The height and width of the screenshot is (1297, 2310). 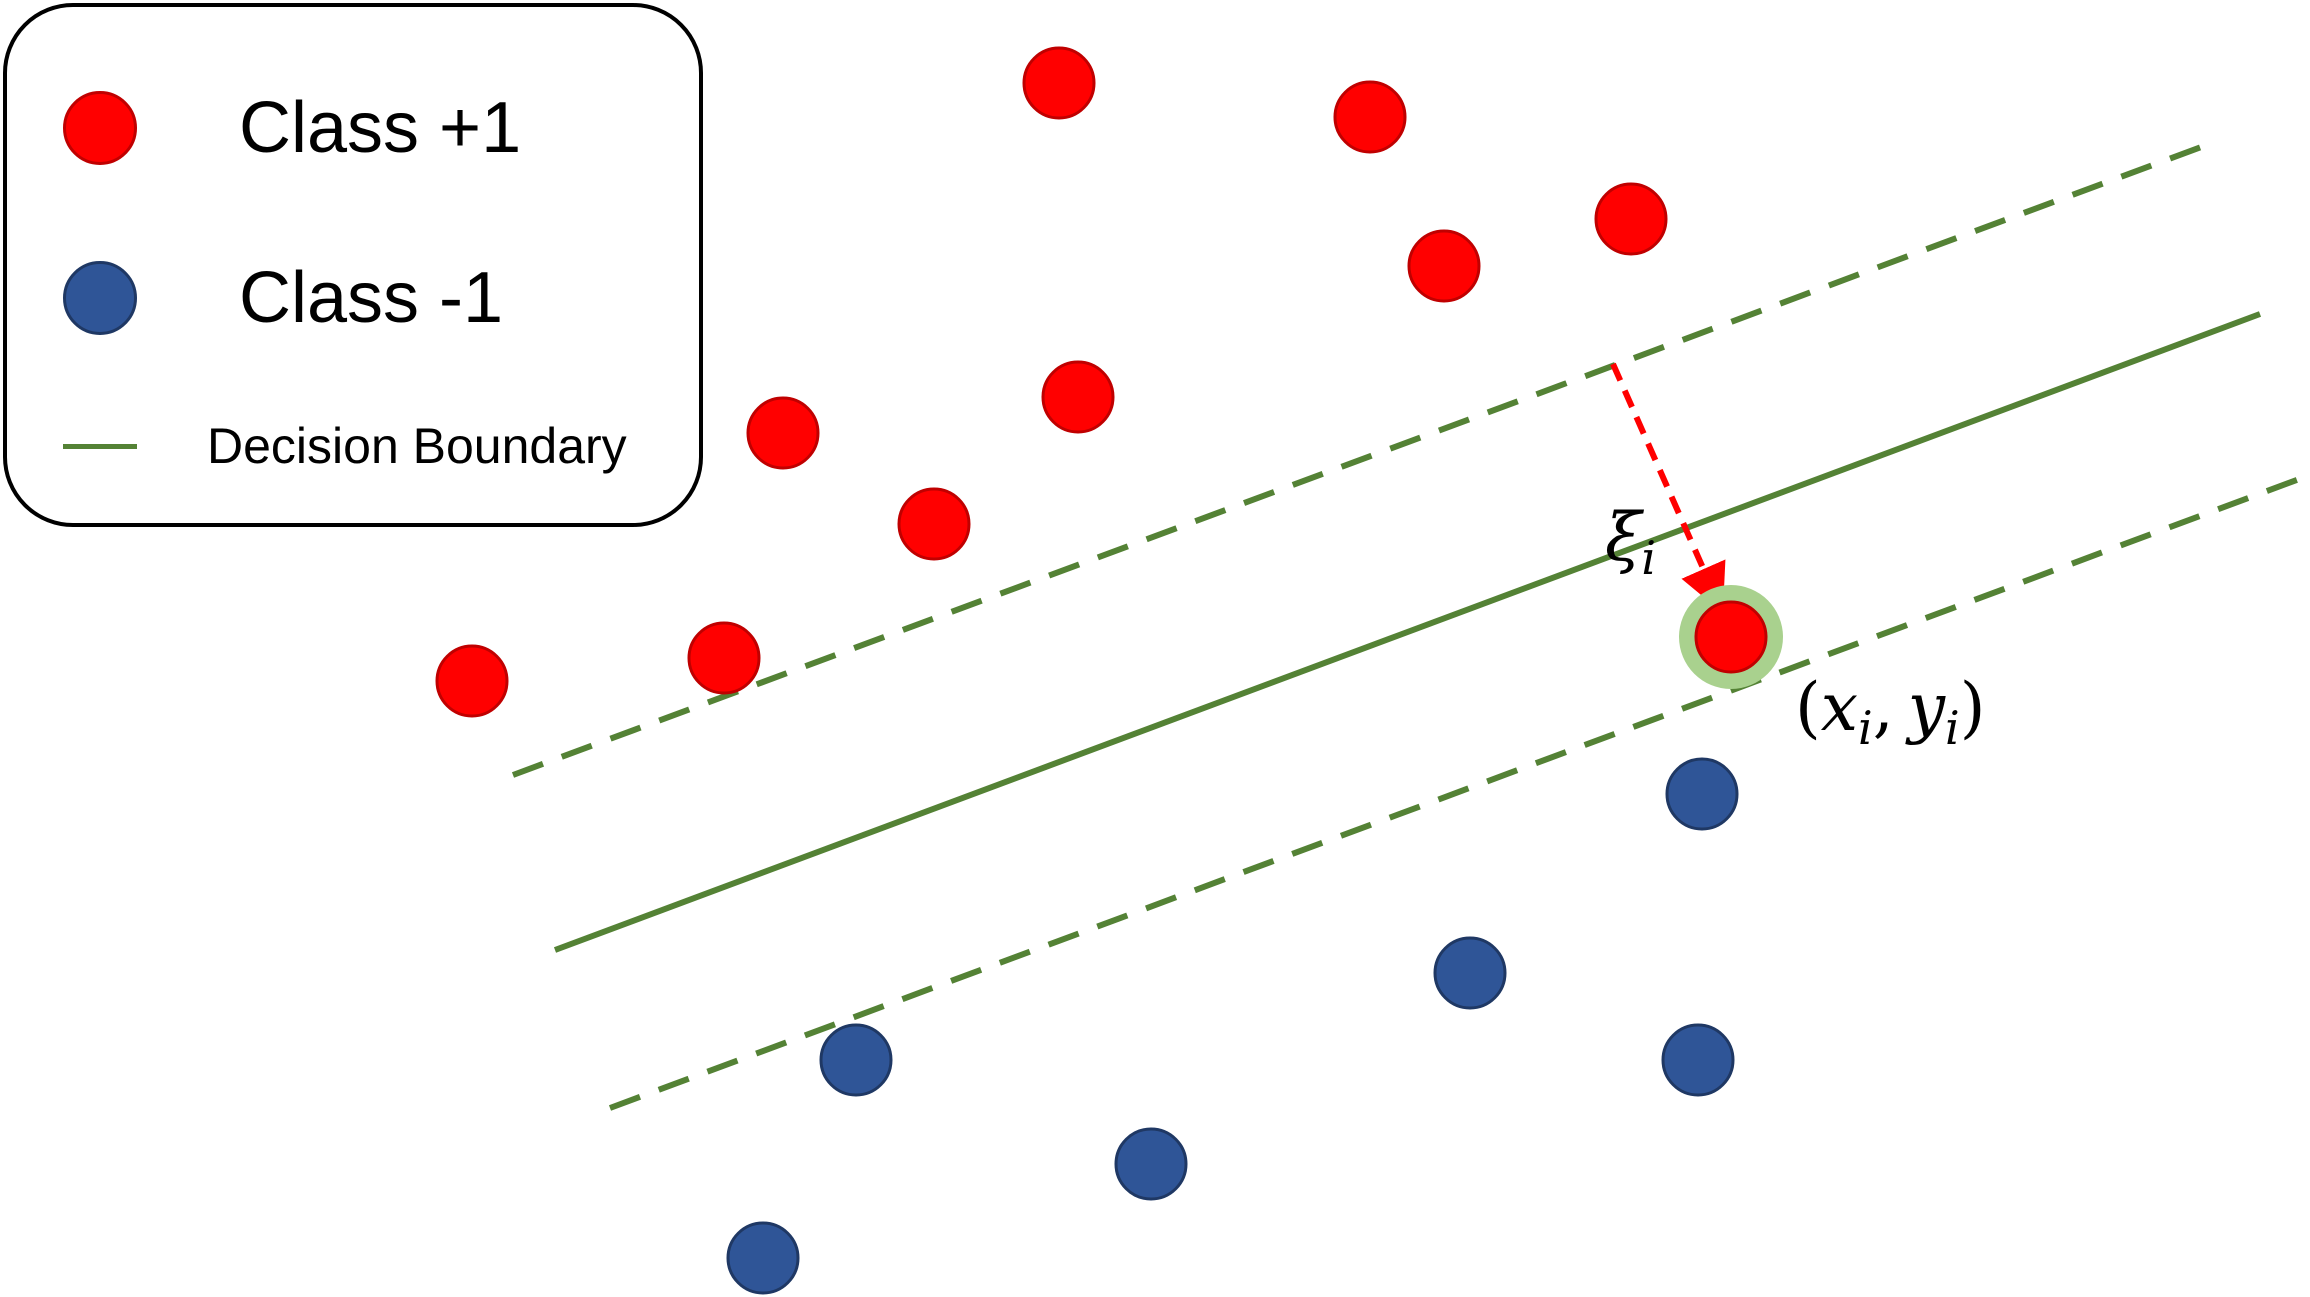 I want to click on legend-item-class-neg: Class -1, so click(x=283, y=298).